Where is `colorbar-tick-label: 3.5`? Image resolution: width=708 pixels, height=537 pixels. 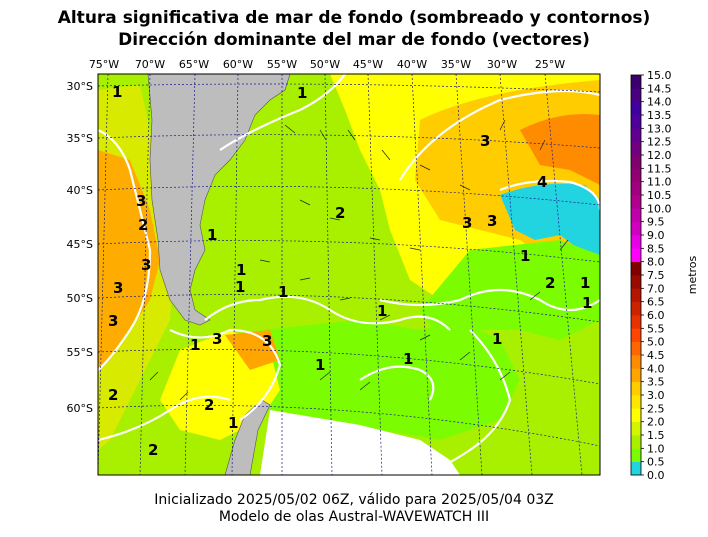 colorbar-tick-label: 3.5 is located at coordinates (656, 382).